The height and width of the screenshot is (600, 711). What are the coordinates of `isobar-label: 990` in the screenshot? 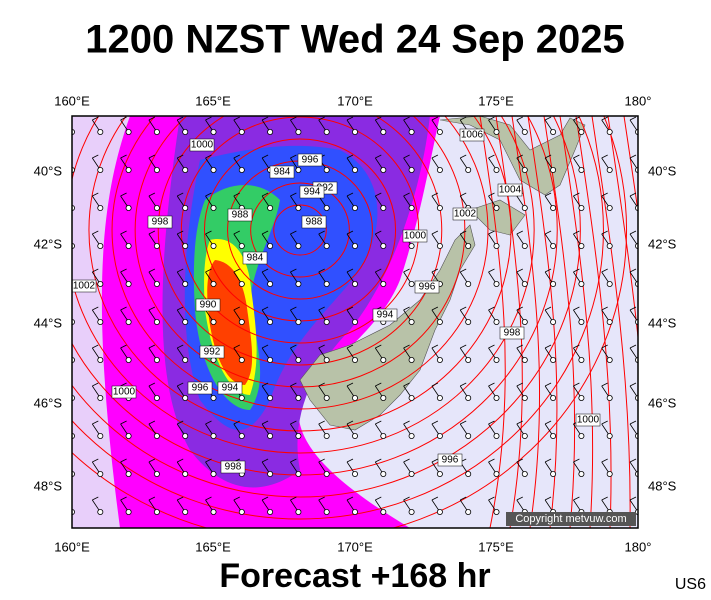 It's located at (208, 305).